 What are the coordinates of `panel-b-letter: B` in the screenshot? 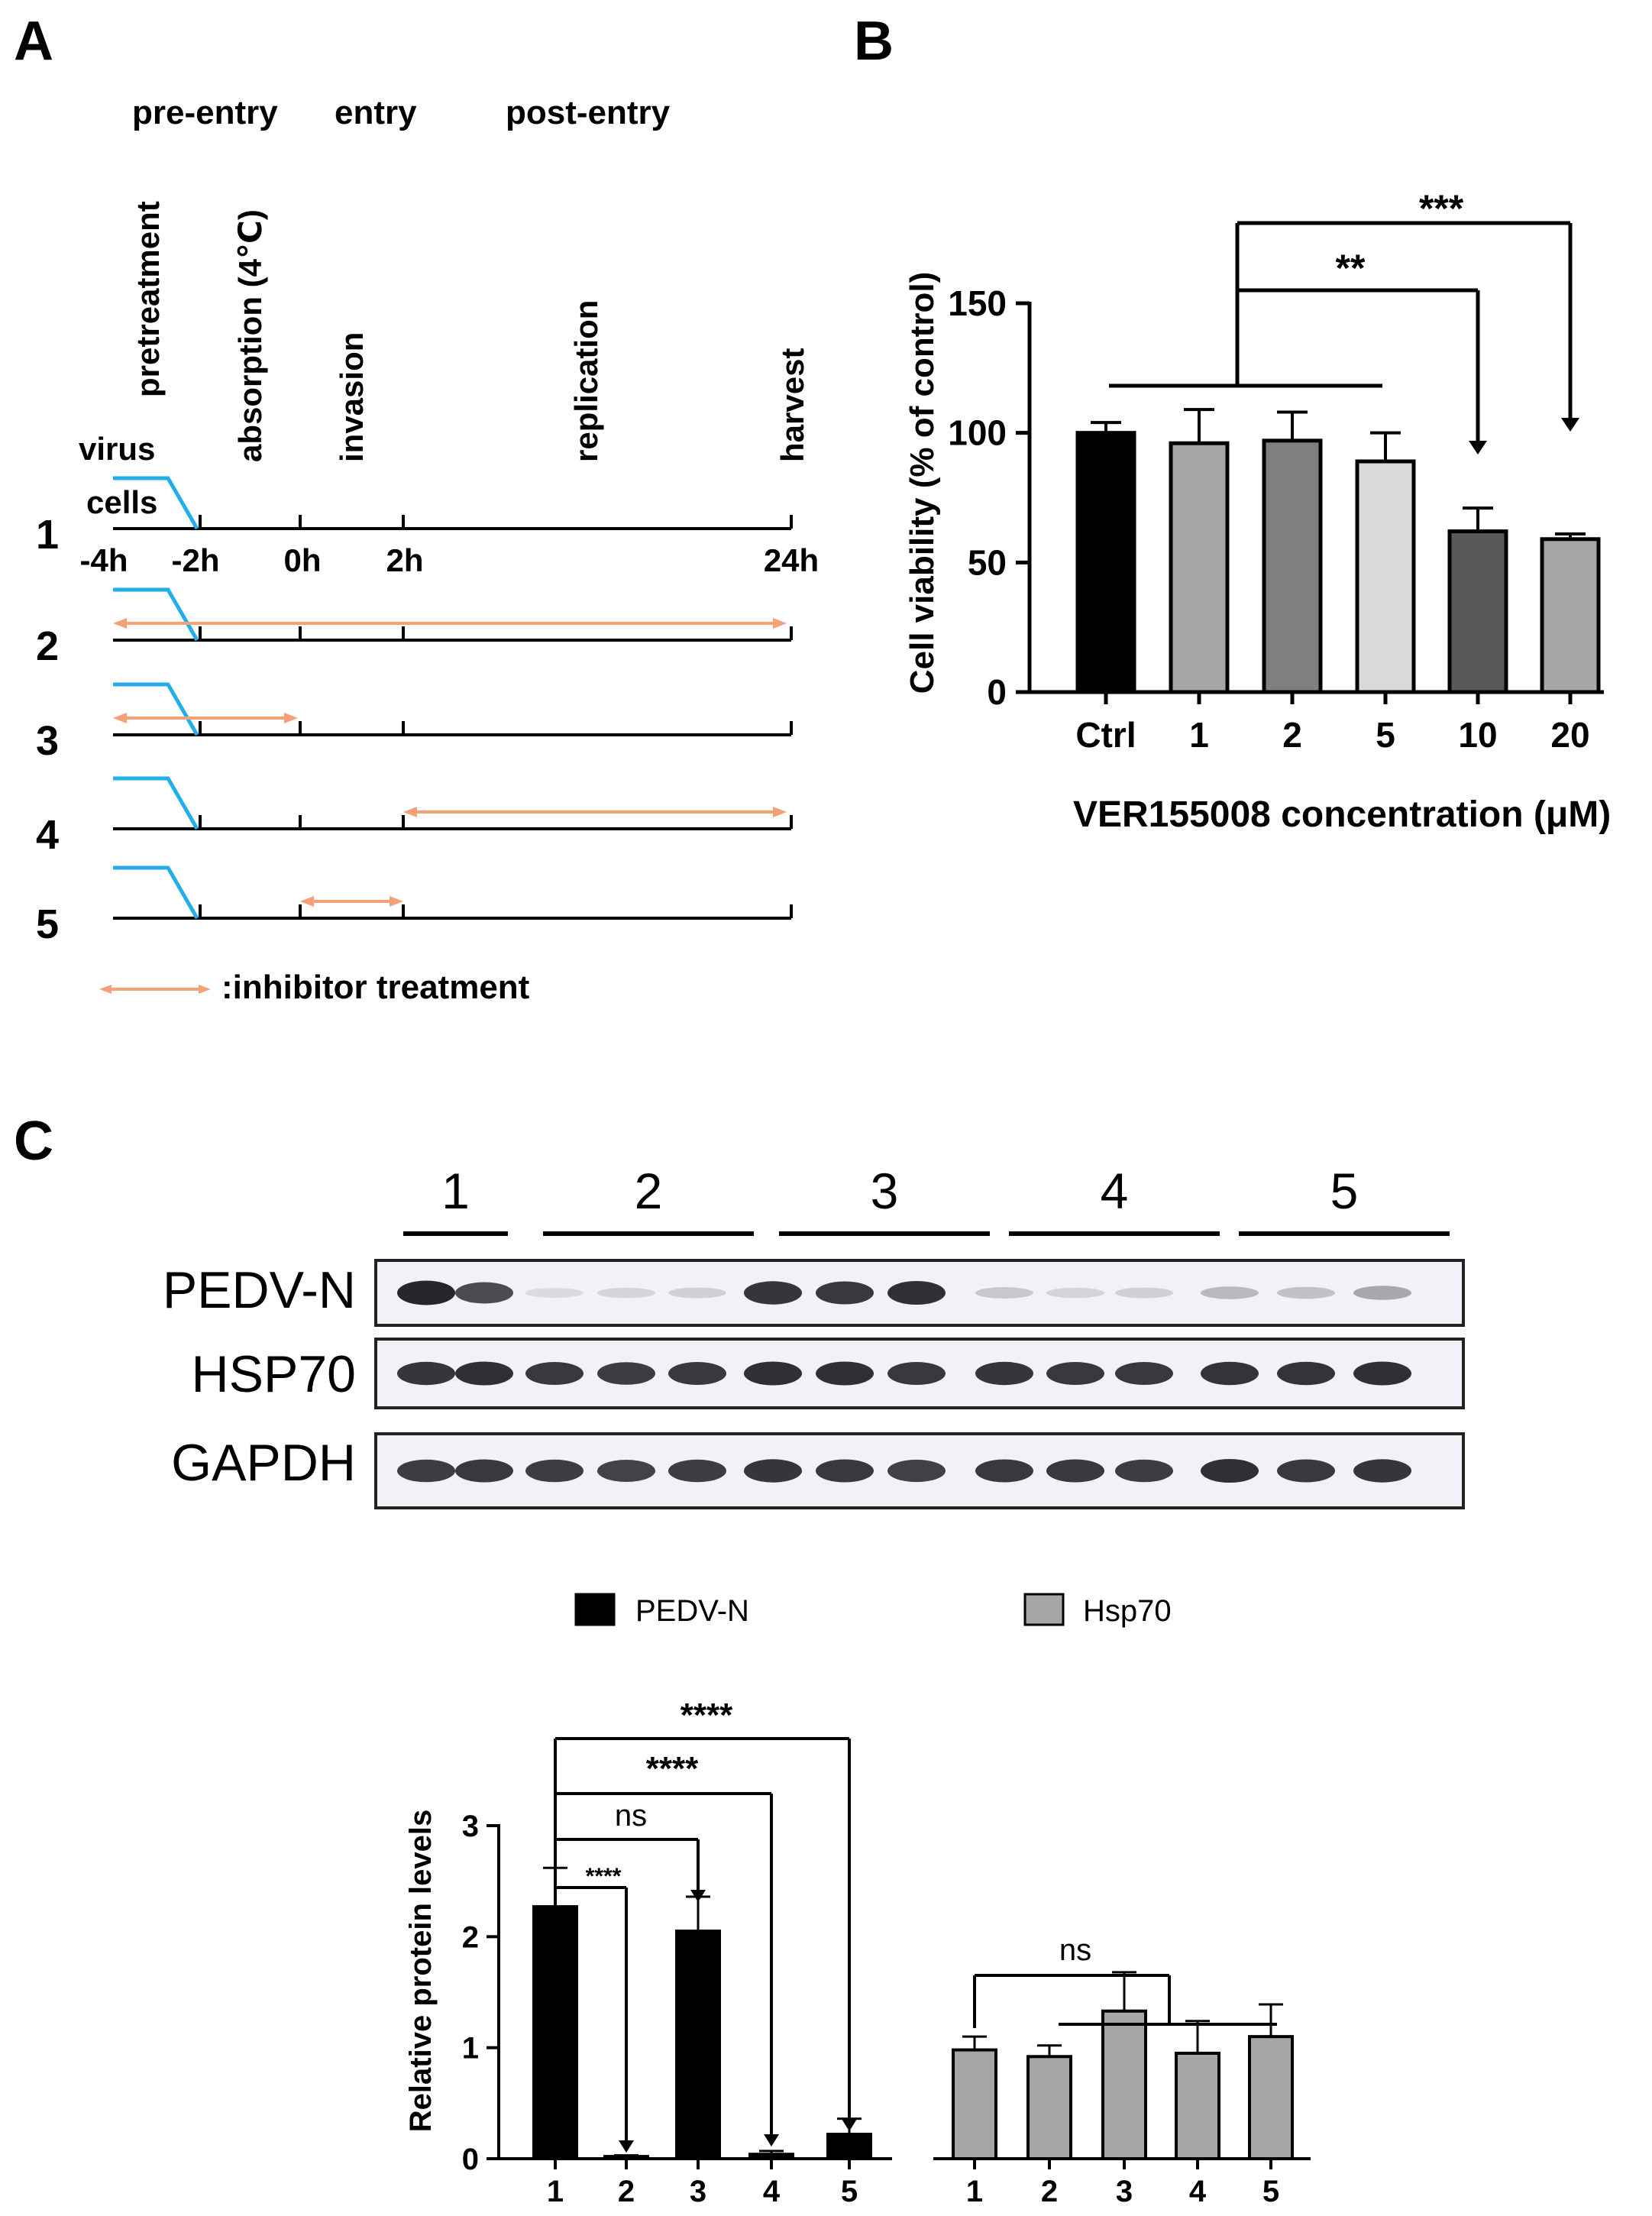 It's located at (874, 41).